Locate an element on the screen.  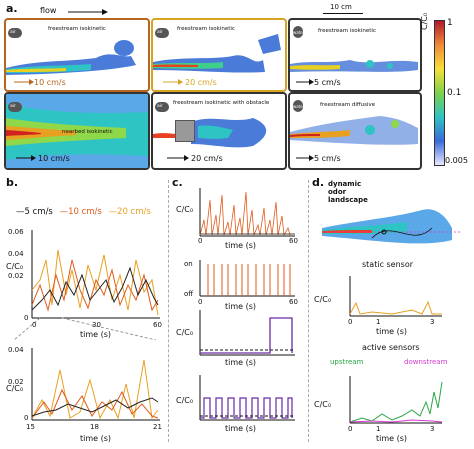
upstream-label: upstream is located at coordinates (347, 362).